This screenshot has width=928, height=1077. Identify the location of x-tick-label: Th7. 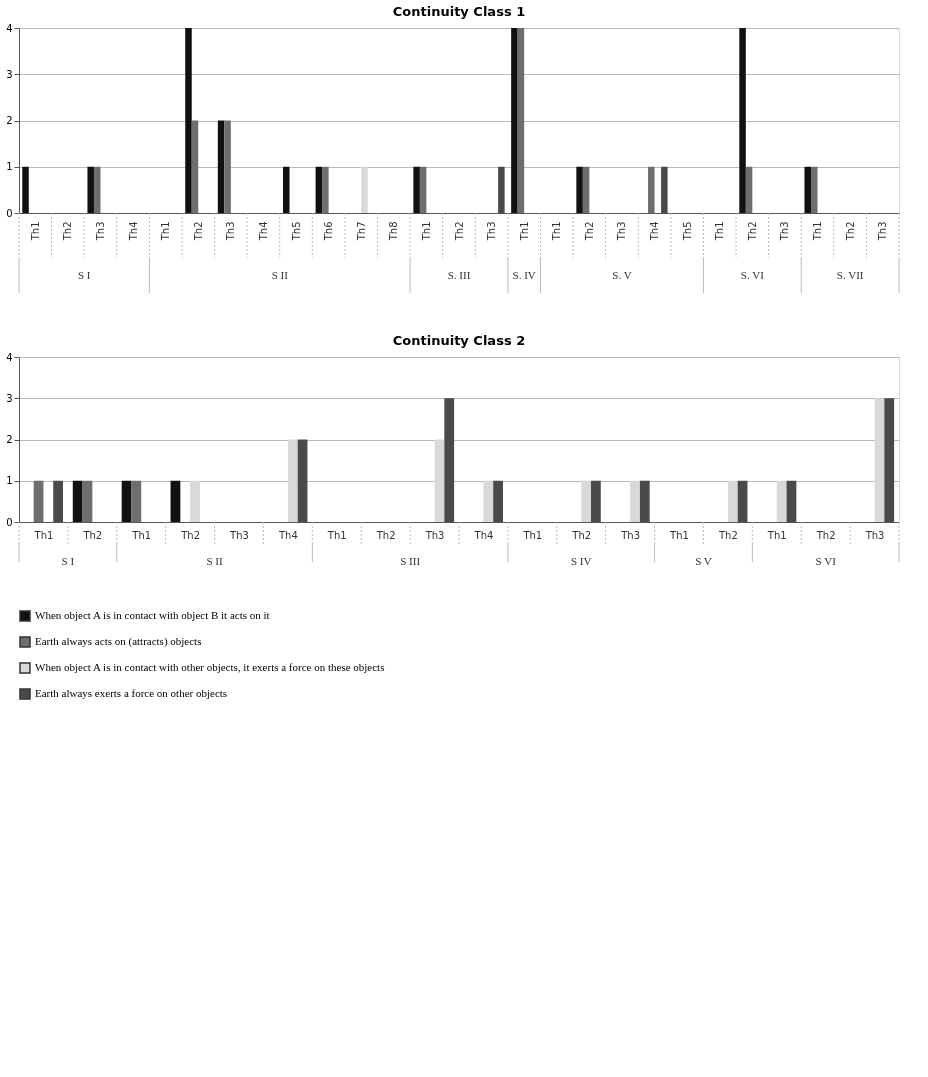
(361, 231).